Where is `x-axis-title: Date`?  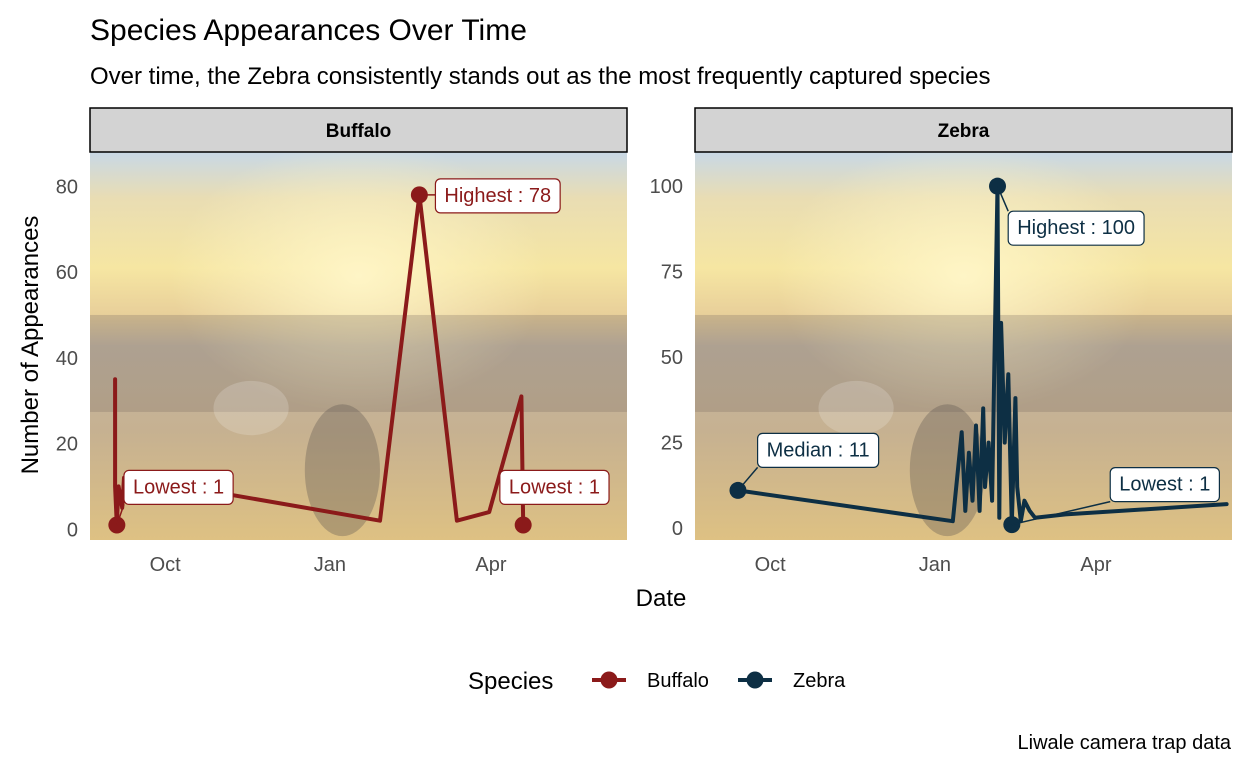
x-axis-title: Date is located at coordinates (661, 598).